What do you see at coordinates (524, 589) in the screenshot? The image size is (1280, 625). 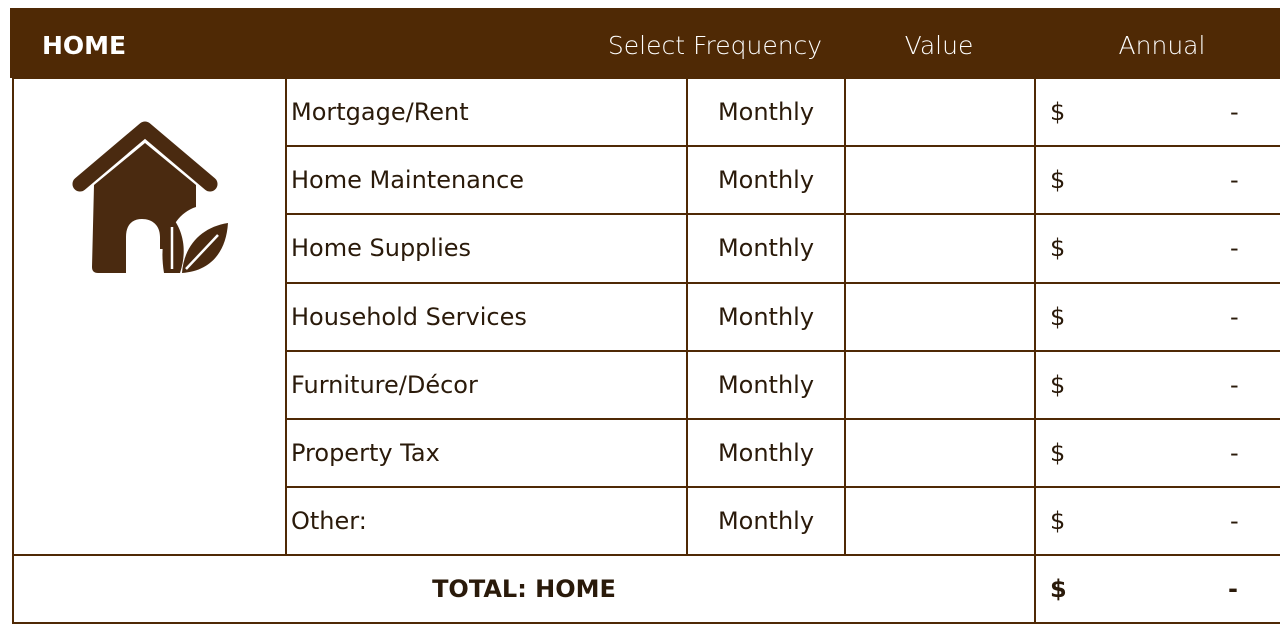 I see `total-label: TOTAL: HOME` at bounding box center [524, 589].